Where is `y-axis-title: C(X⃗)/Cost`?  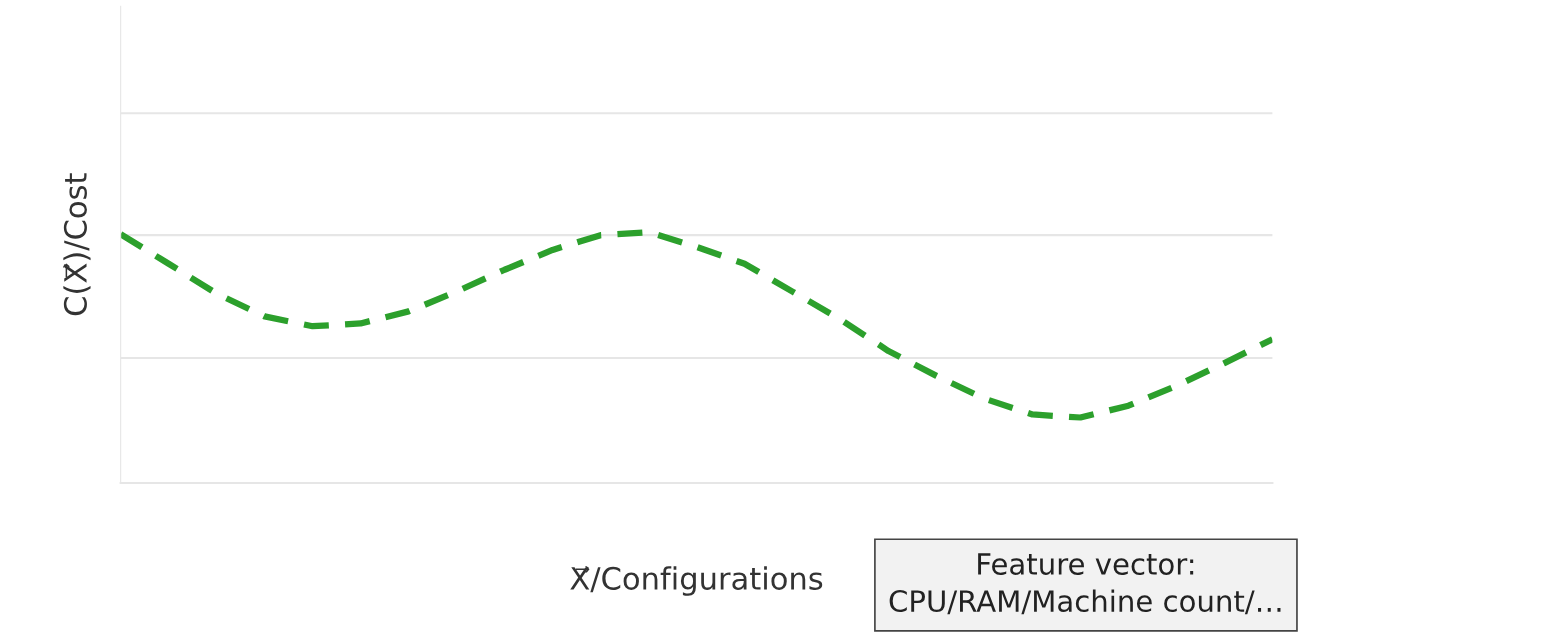 y-axis-title: C(X⃗)/Cost is located at coordinates (77, 244).